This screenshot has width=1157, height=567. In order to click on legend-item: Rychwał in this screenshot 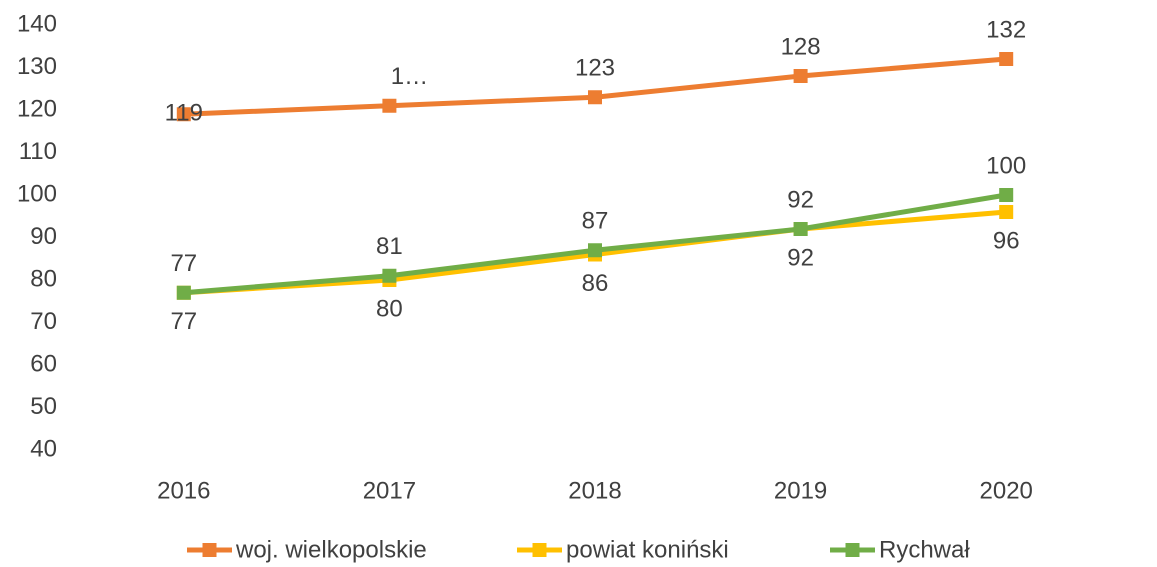, I will do `click(900, 549)`.